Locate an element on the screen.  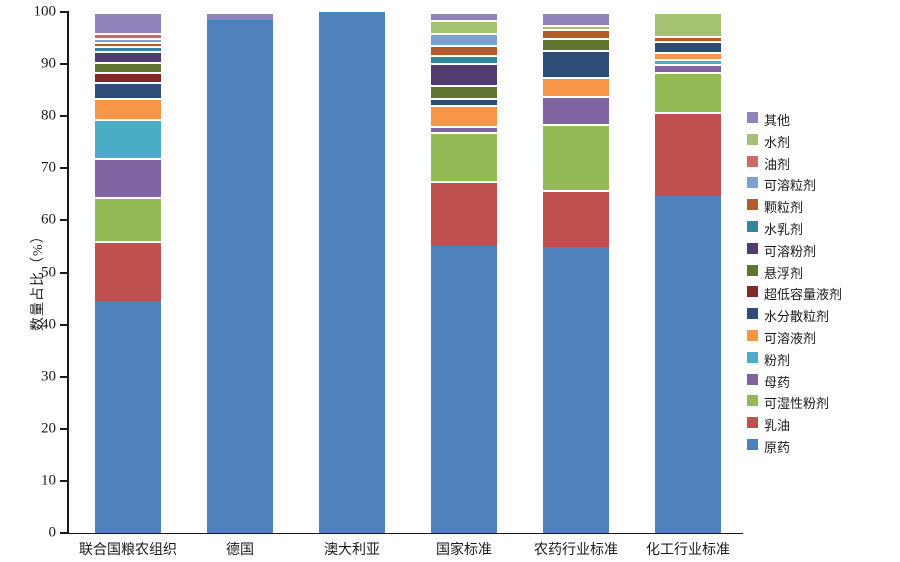
legend-label: 水乳剂 is located at coordinates (784, 229).